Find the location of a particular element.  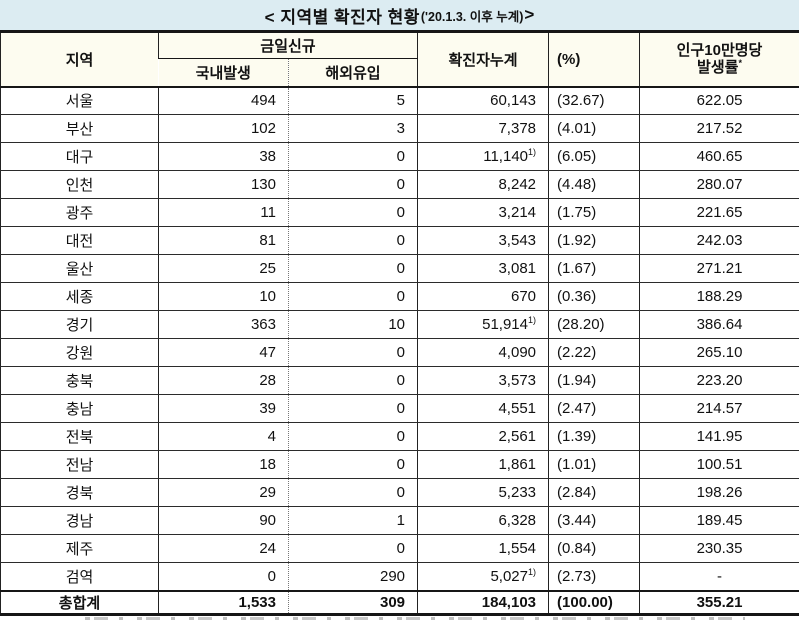

domestic-cell: 1,533 is located at coordinates (223, 602).